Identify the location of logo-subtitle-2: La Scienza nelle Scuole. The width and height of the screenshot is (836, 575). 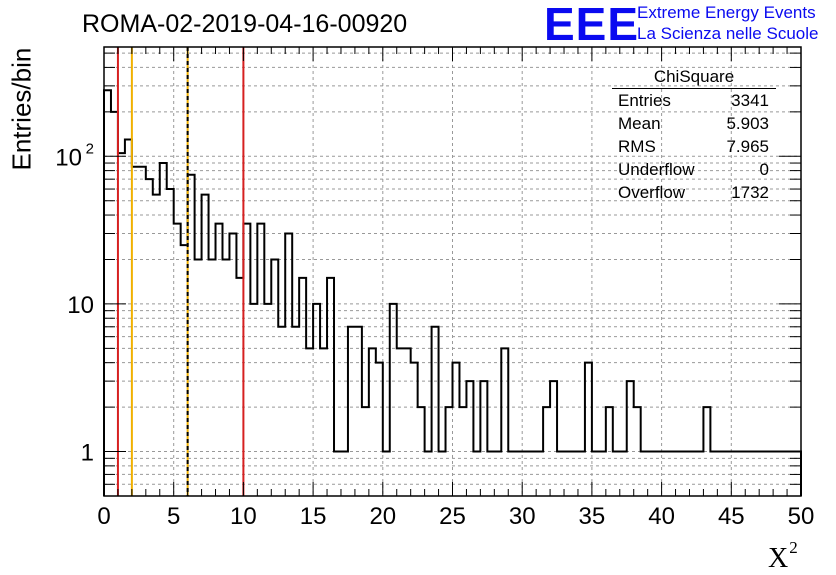
(728, 33).